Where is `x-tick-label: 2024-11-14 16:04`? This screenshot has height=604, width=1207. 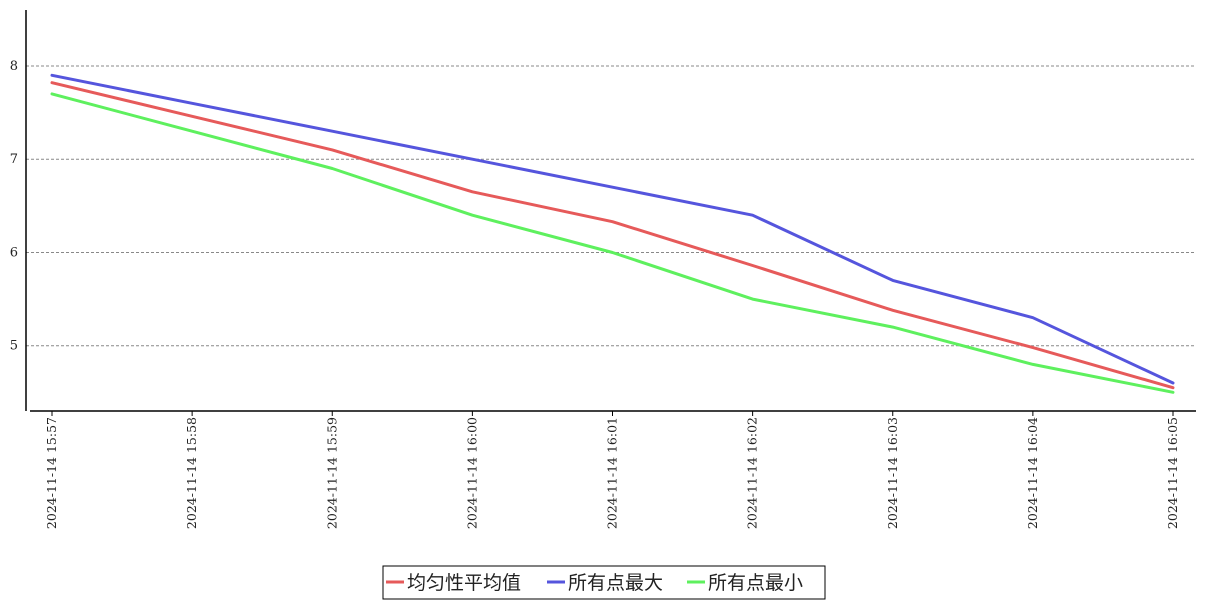
x-tick-label: 2024-11-14 16:04 is located at coordinates (1032, 473).